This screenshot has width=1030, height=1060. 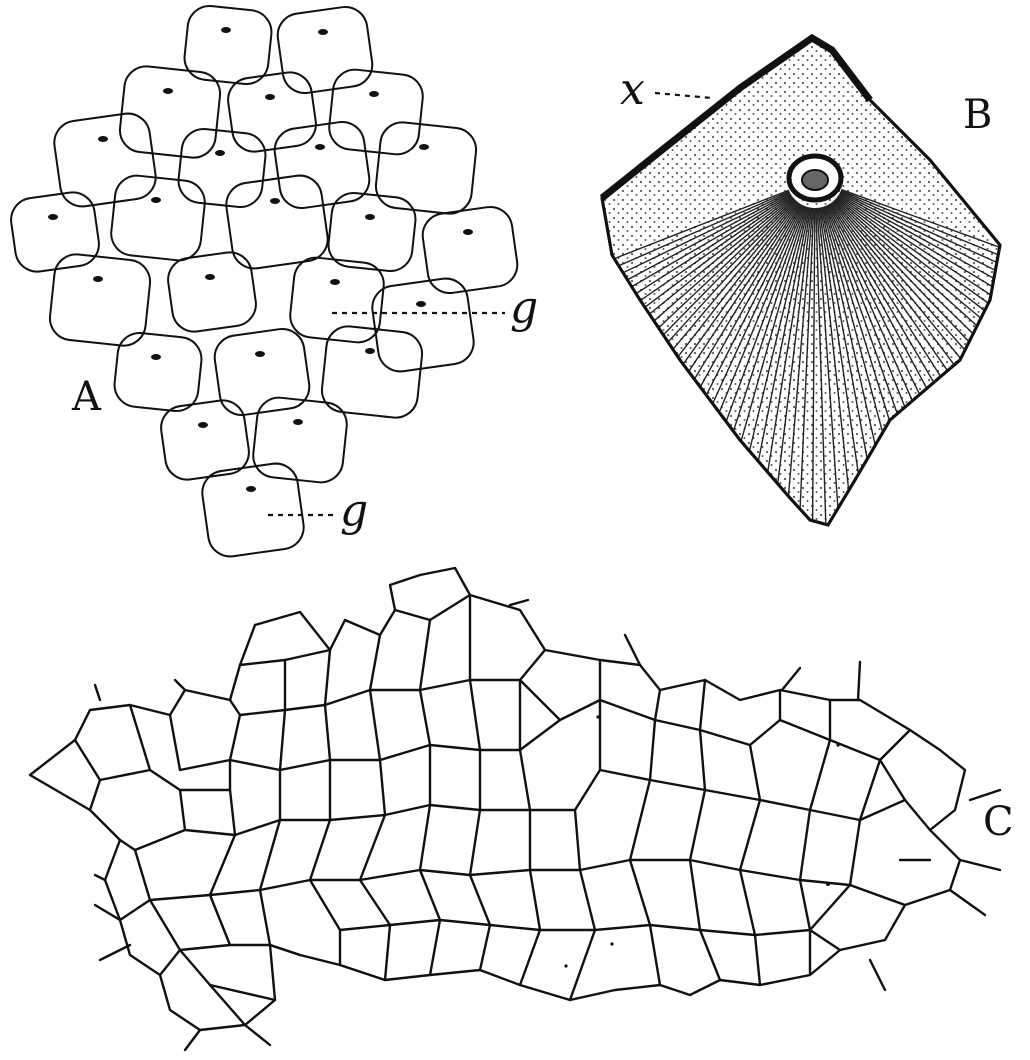 I want to click on panel-b-callout-leader, so click(x=683, y=95).